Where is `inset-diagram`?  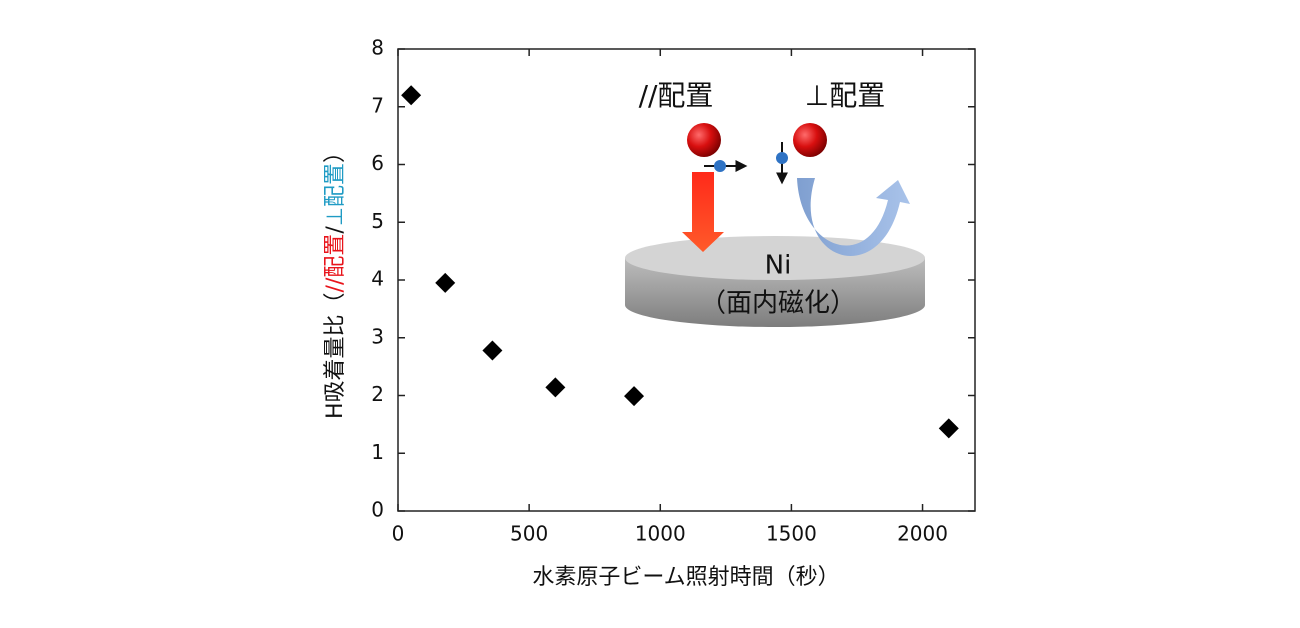
inset-diagram is located at coordinates (775, 225).